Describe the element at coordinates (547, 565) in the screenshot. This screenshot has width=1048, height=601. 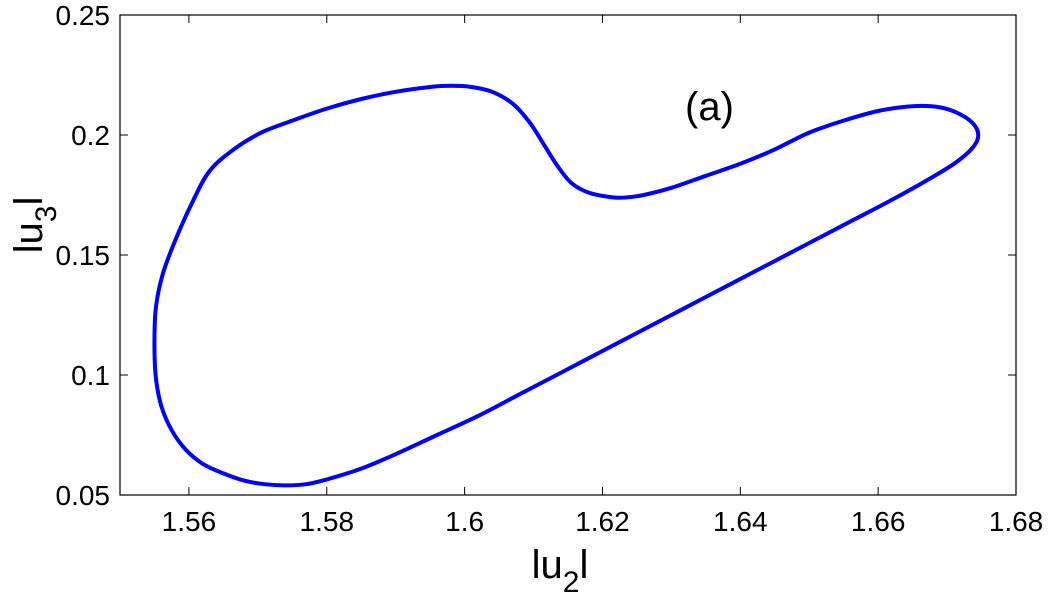
I see `x-axis-label-prefix: lu` at that location.